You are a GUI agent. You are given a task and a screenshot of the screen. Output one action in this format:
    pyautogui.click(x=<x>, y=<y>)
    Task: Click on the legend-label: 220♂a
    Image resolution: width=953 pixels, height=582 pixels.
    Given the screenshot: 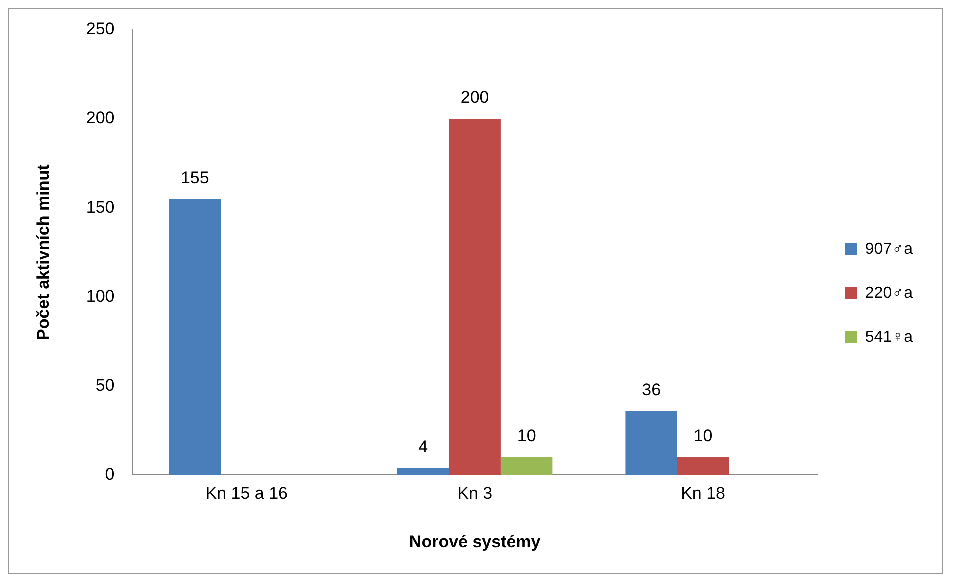 What is the action you would take?
    pyautogui.click(x=889, y=293)
    